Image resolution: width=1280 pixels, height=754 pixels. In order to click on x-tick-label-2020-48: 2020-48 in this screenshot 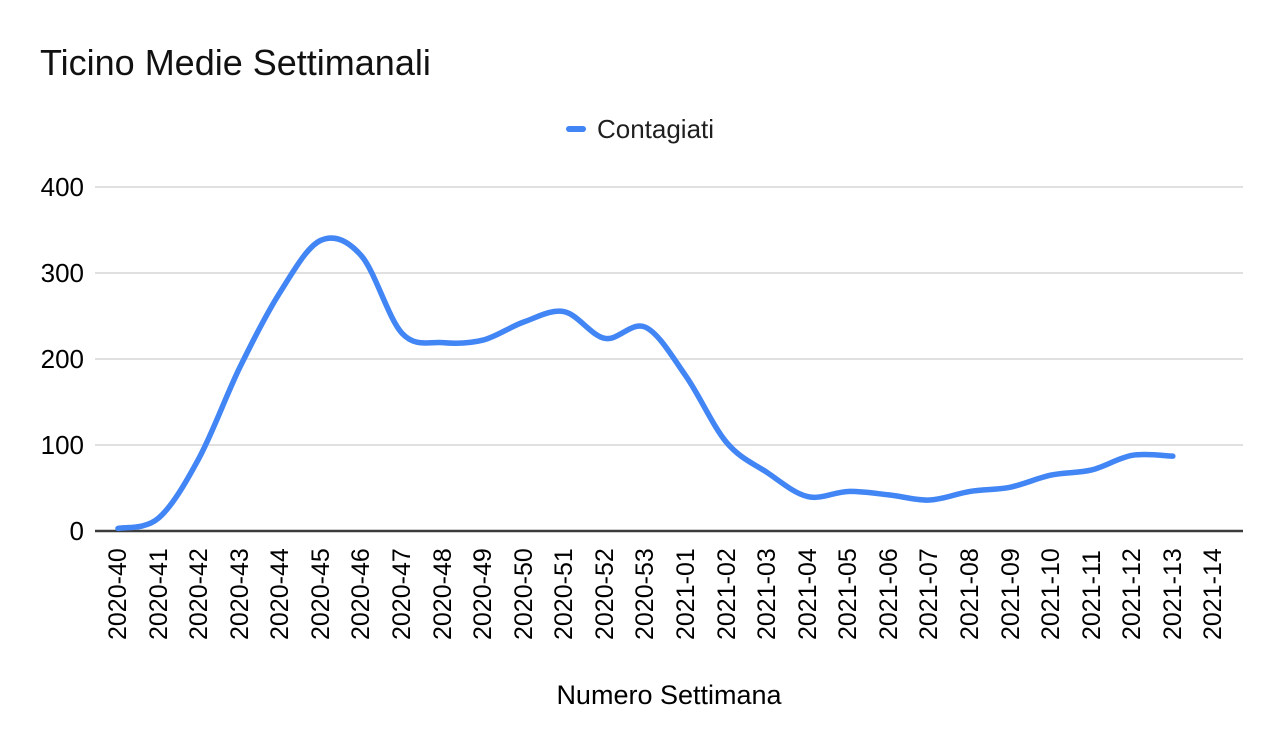, I will do `click(442, 594)`.